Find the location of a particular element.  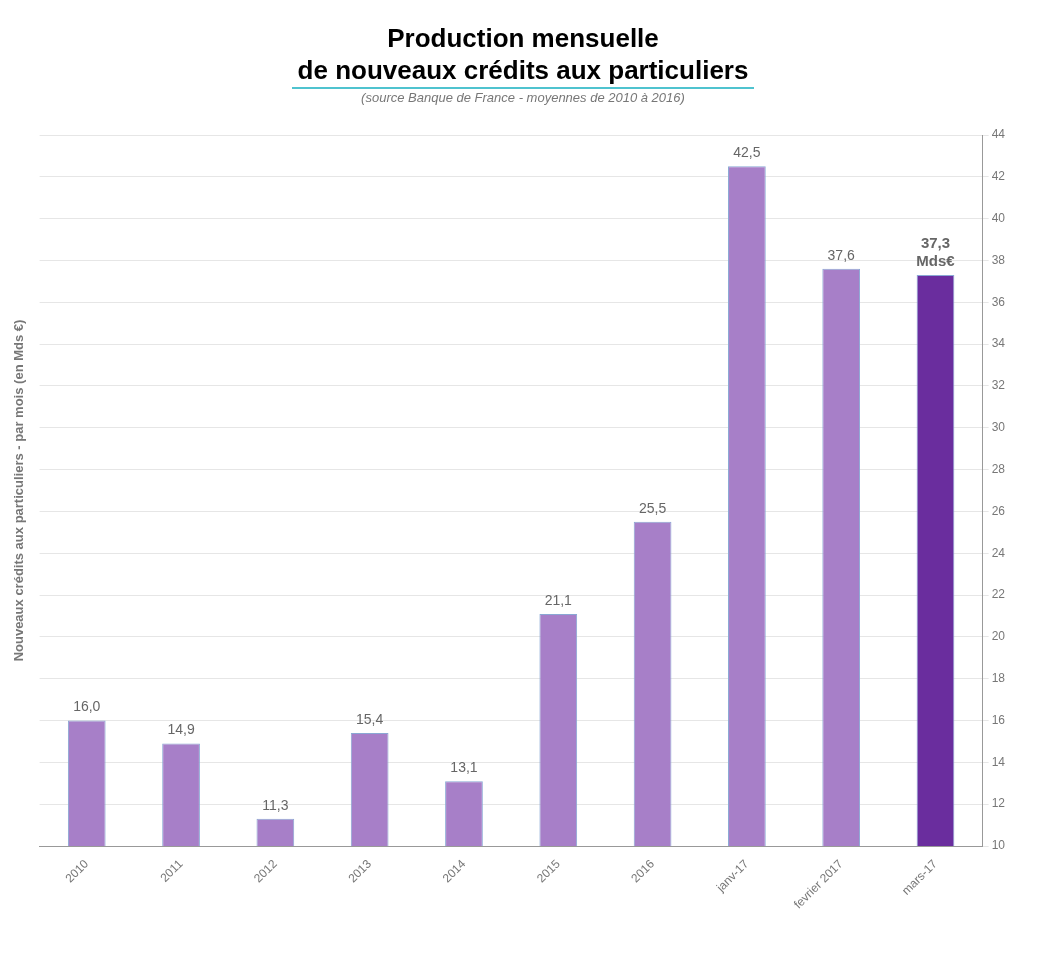

chart-title: Production mensuelle de nouveaux crédits aux particuliers is located at coordinates (523, 53).